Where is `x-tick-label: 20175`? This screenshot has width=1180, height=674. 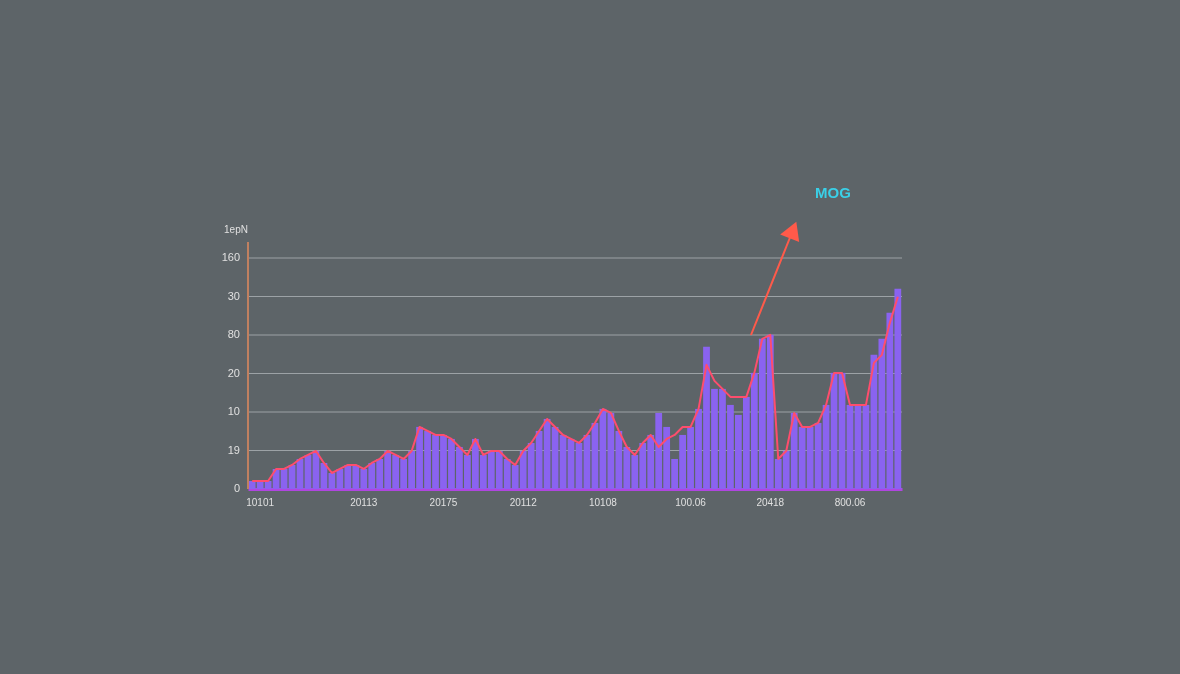
x-tick-label: 20175 is located at coordinates (443, 502).